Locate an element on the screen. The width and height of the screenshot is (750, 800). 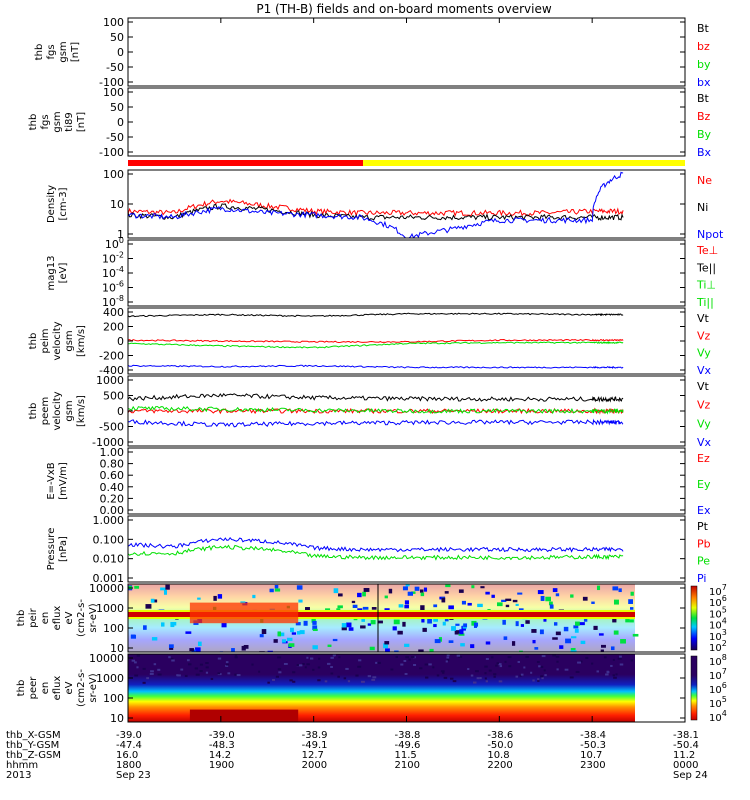
x-row-value: -38.6 is located at coordinates (500, 735).